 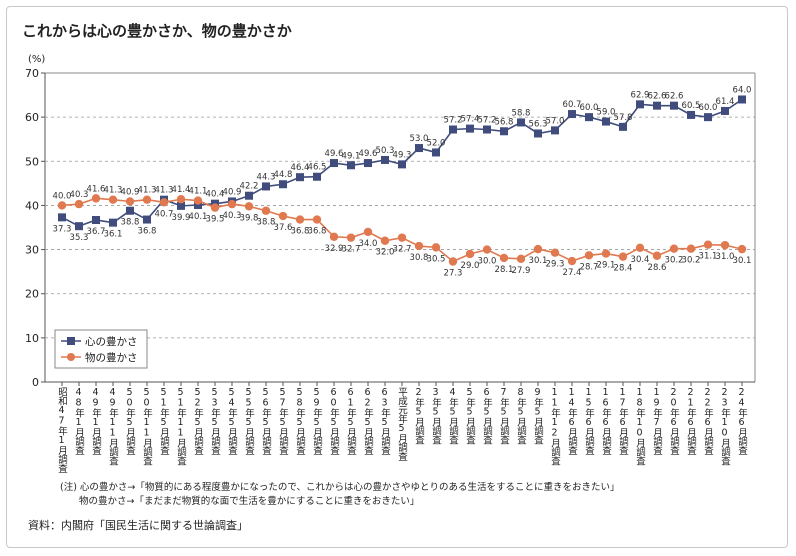 I want to click on data-label: 53.0, so click(x=419, y=139).